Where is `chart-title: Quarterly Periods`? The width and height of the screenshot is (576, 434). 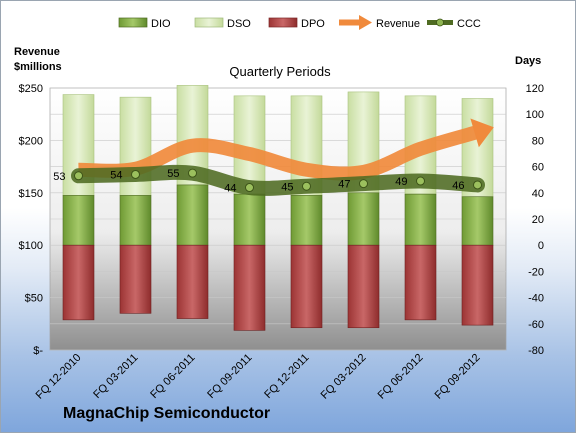 chart-title: Quarterly Periods is located at coordinates (280, 71).